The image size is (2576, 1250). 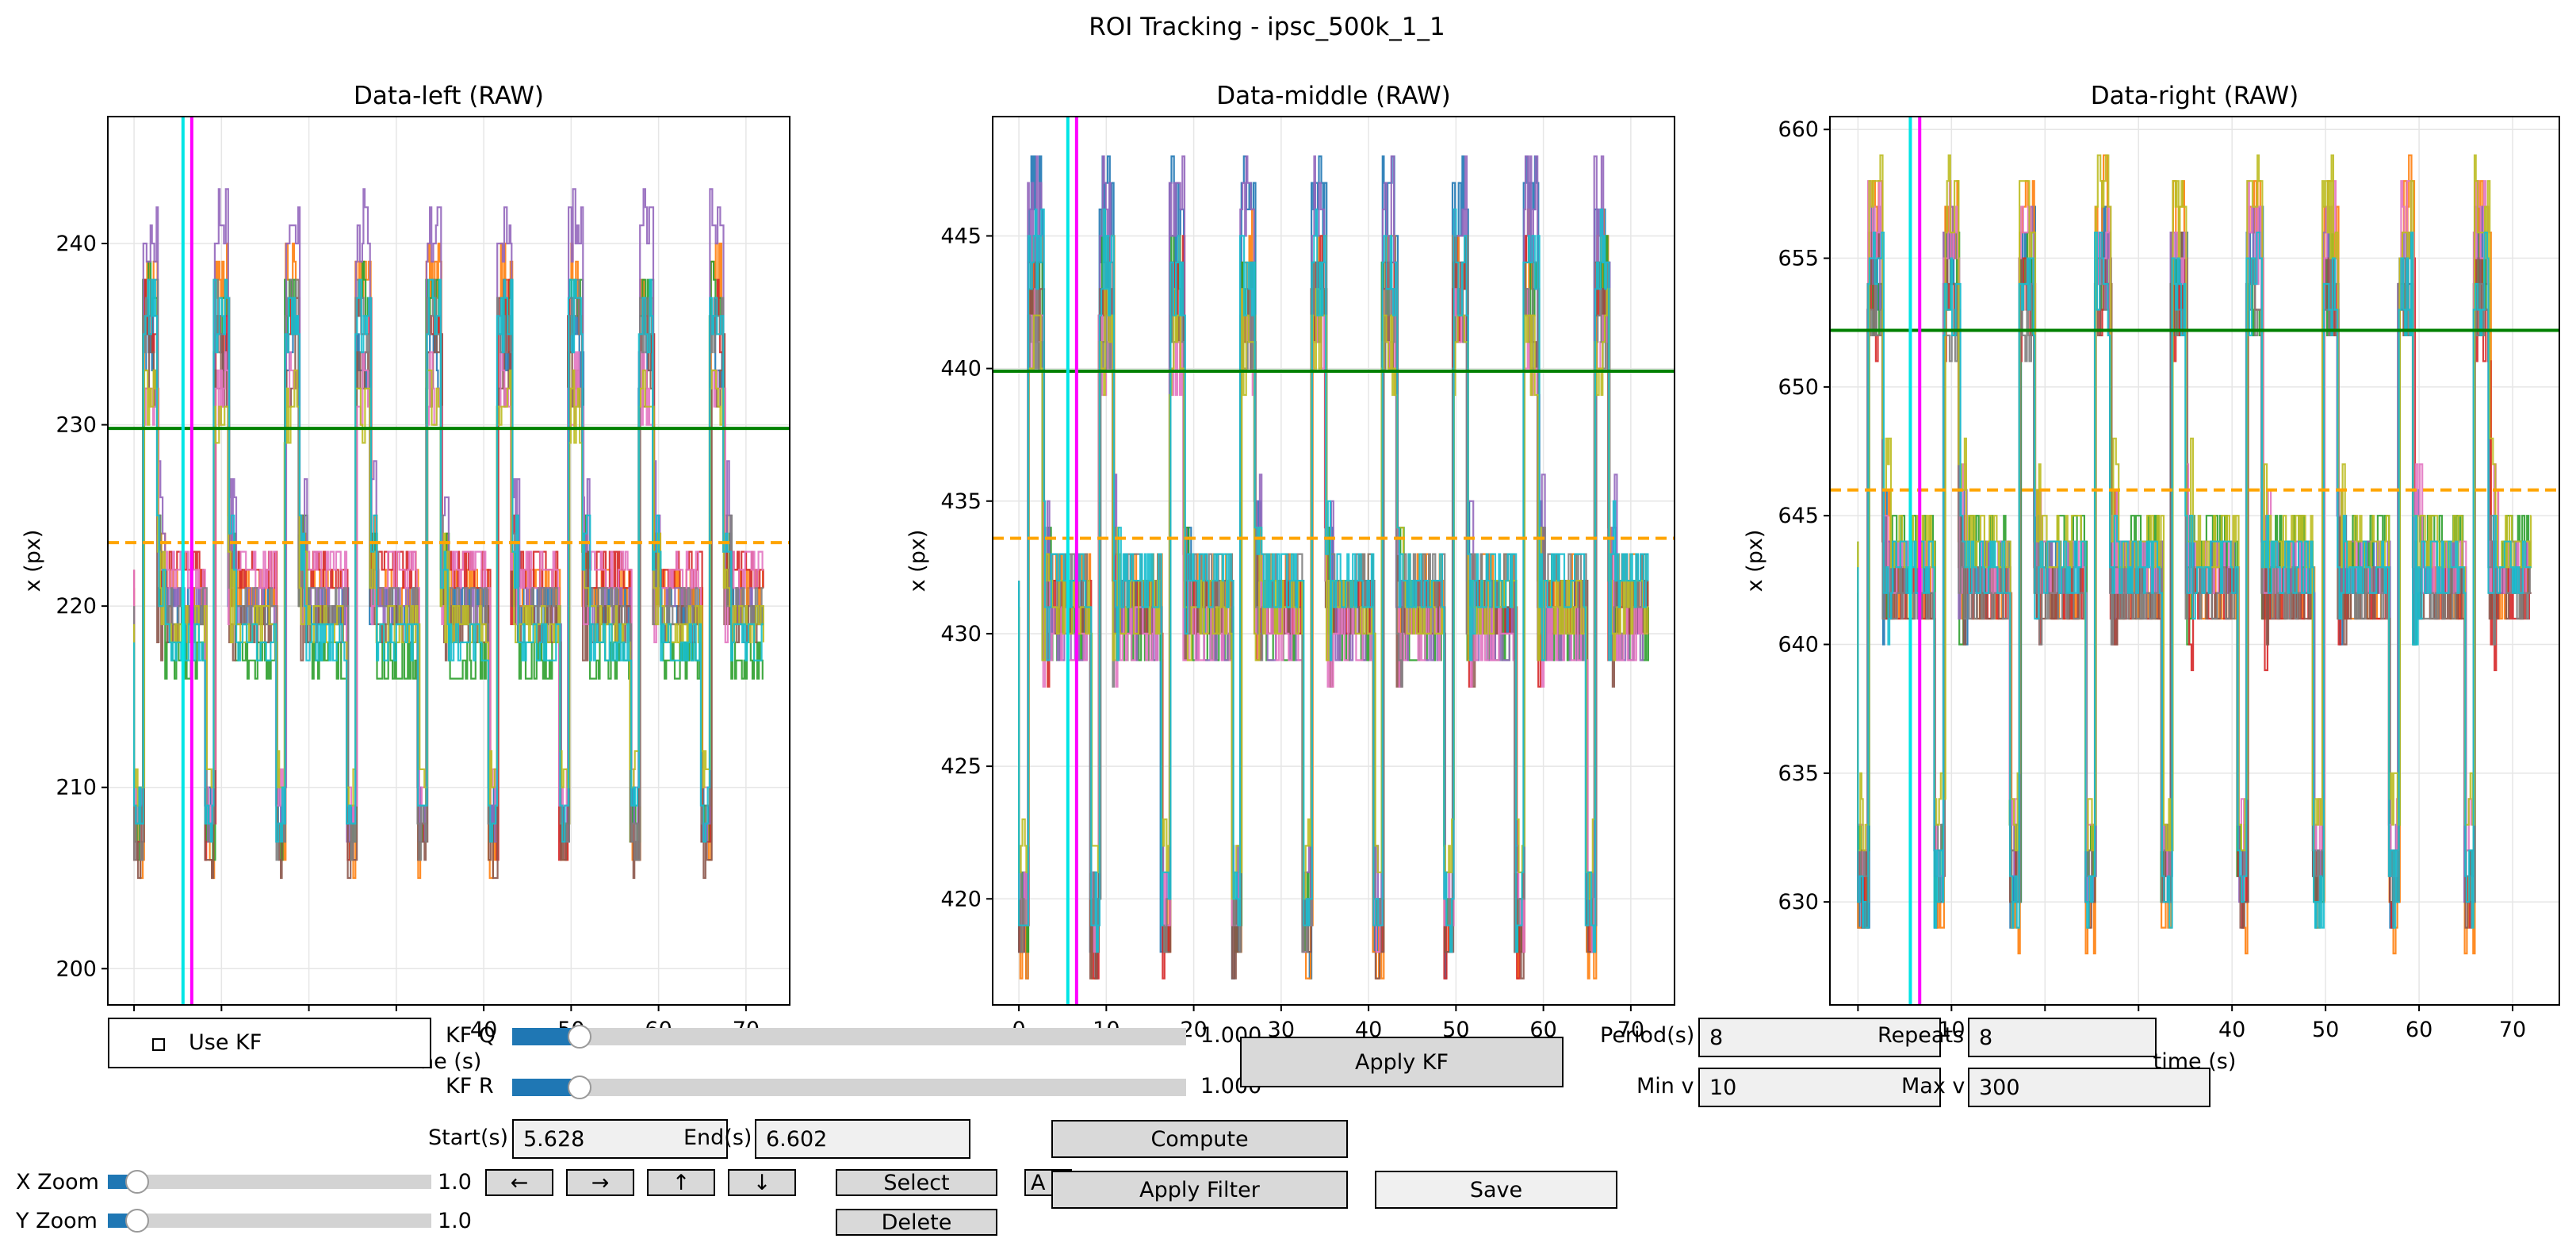 What do you see at coordinates (1798, 259) in the screenshot?
I see `y-tick-label: 655` at bounding box center [1798, 259].